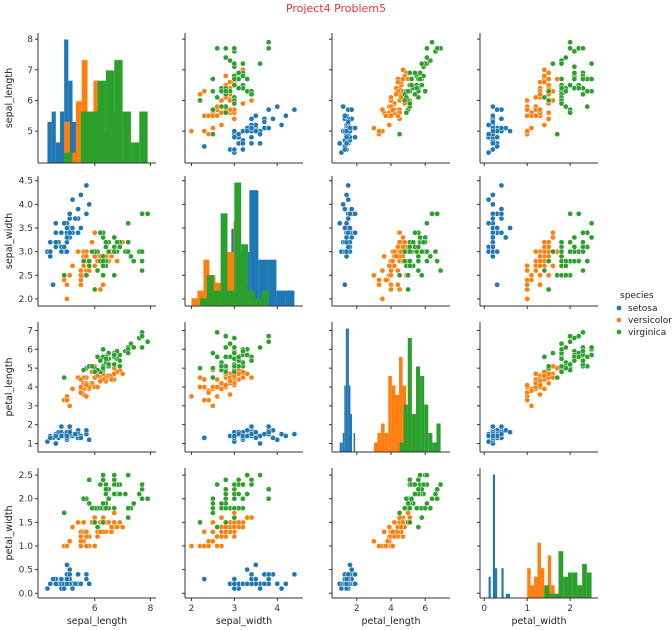 Image resolution: width=672 pixels, height=630 pixels. What do you see at coordinates (425, 609) in the screenshot?
I see `x-tick-label: 6` at bounding box center [425, 609].